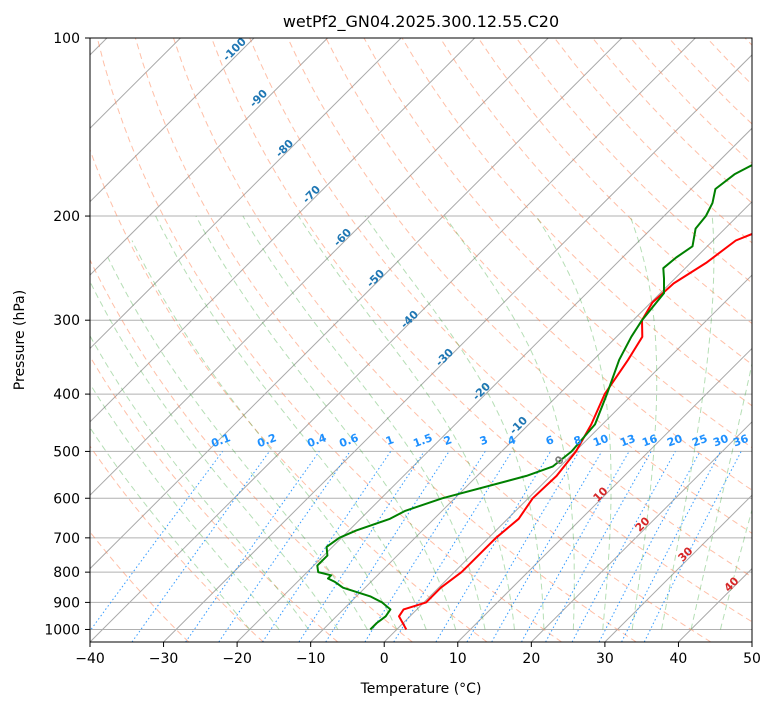 Image resolution: width=775 pixels, height=708 pixels. What do you see at coordinates (66, 499) in the screenshot?
I see `y-tick-label: 600` at bounding box center [66, 499].